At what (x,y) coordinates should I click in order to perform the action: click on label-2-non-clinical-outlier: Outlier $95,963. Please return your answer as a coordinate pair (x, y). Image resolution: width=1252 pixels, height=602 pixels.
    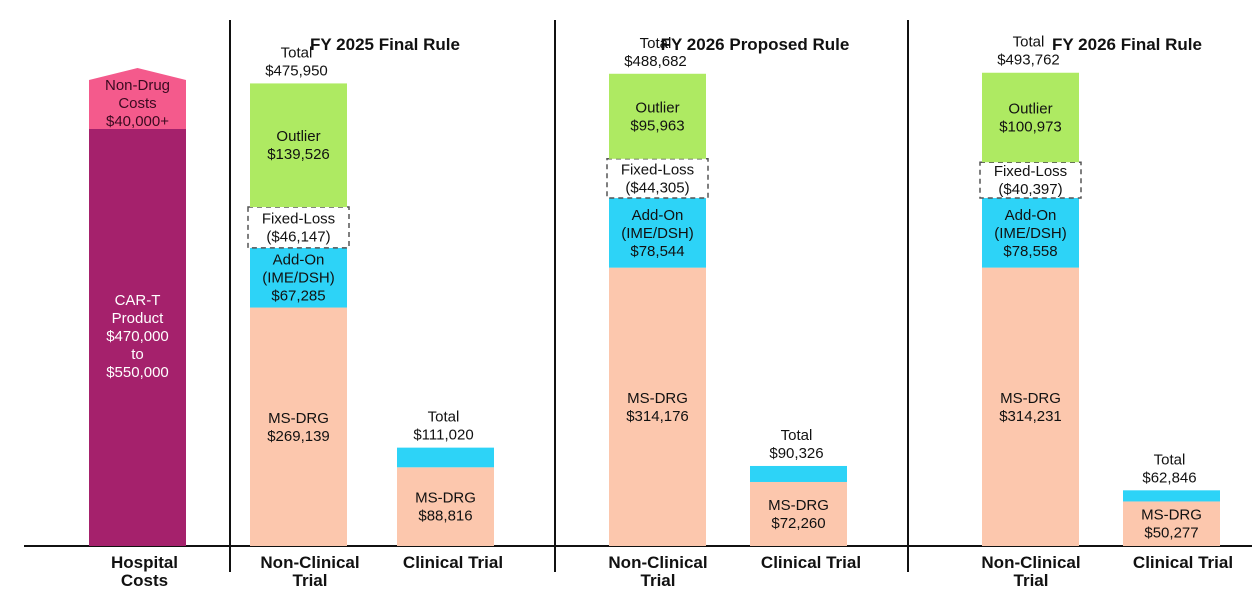
    Looking at the image, I should click on (657, 116).